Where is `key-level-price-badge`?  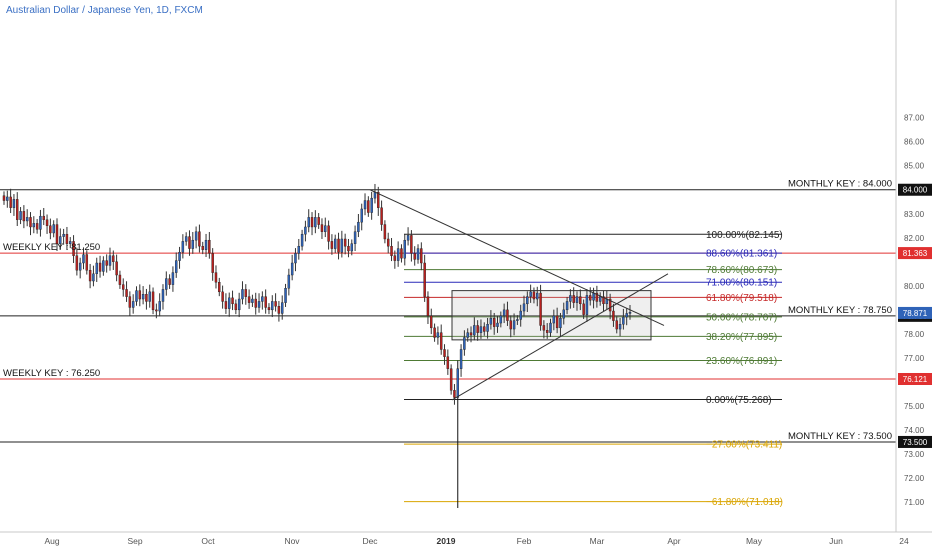 key-level-price-badge is located at coordinates (915, 189).